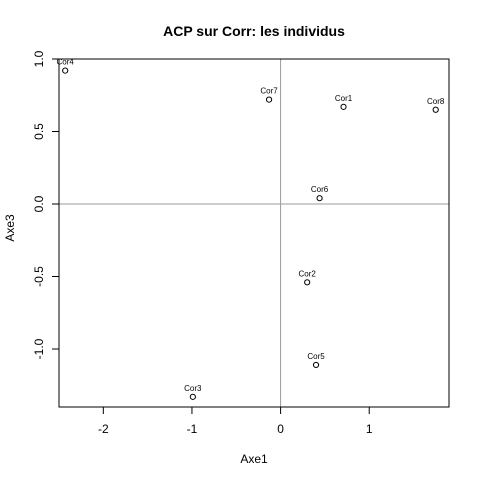  I want to click on point-label: Cor8, so click(436, 101).